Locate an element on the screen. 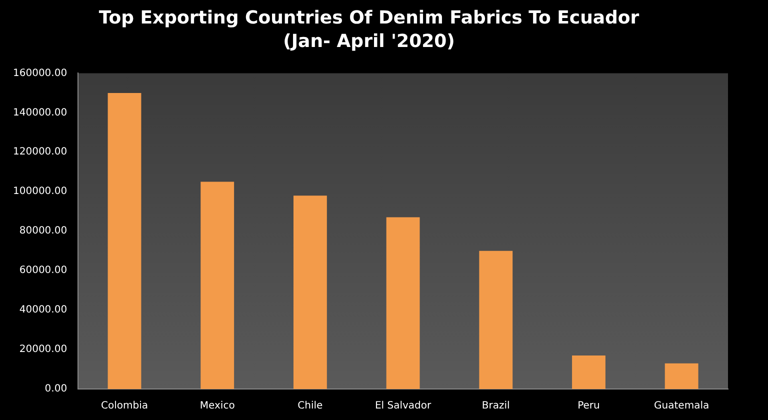 The height and width of the screenshot is (420, 768). y-tick-label: 140000.00 is located at coordinates (40, 112).